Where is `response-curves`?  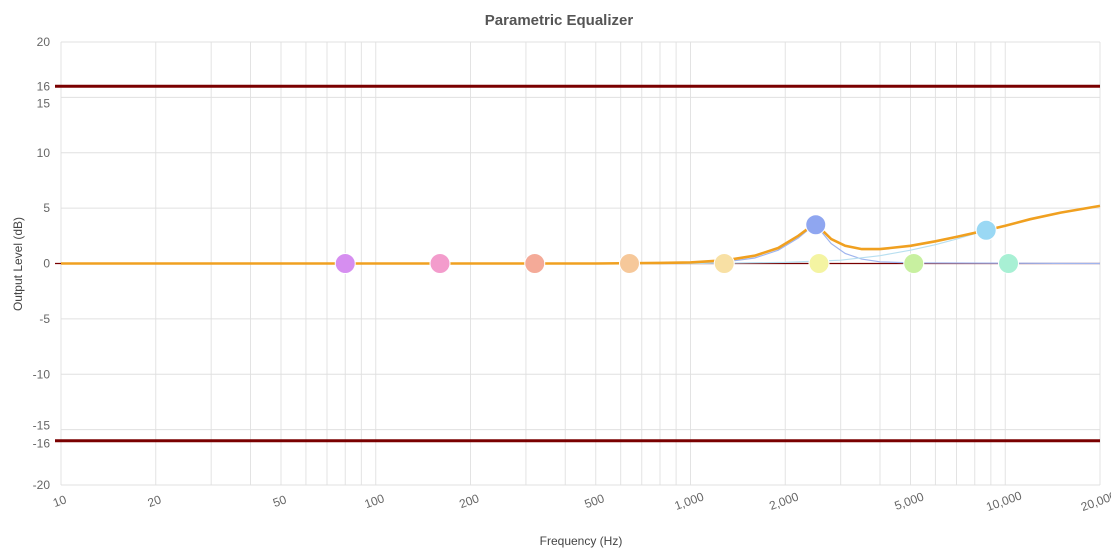
response-curves is located at coordinates (580, 234).